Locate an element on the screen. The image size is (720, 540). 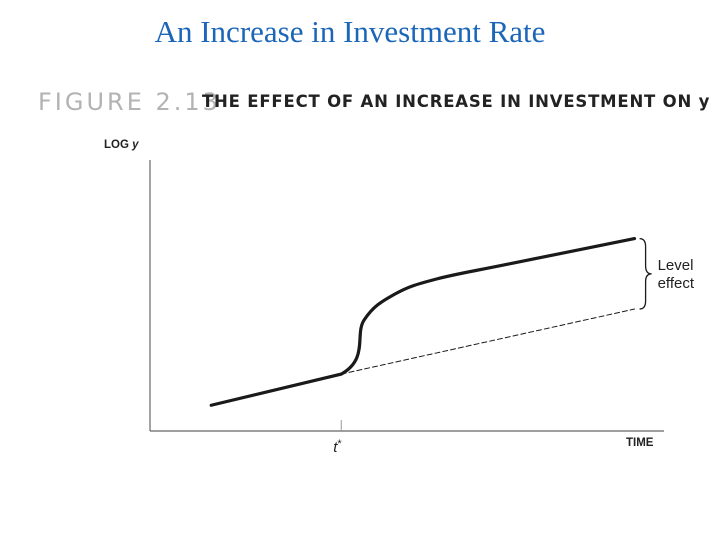
x-tick-label: t* is located at coordinates (337, 447).